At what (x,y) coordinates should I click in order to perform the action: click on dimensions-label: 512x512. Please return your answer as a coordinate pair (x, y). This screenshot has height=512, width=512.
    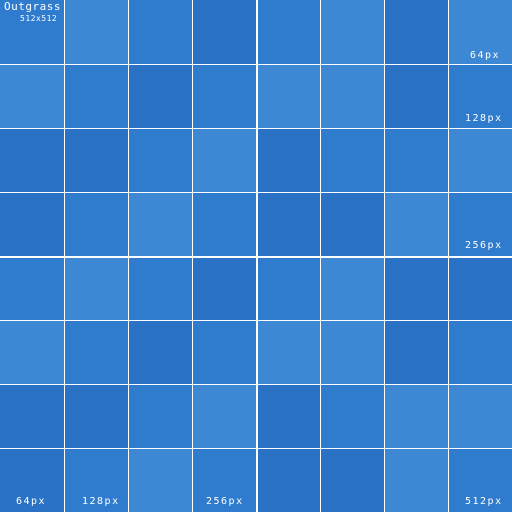
    Looking at the image, I should click on (39, 18).